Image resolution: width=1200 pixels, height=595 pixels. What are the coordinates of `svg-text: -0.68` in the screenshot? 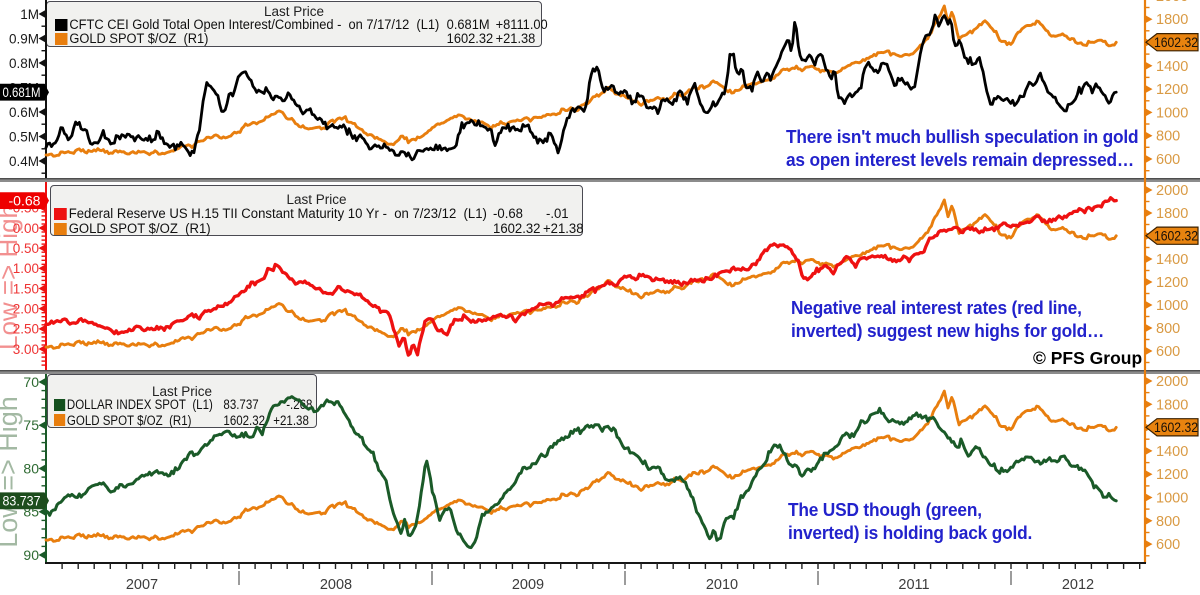 It's located at (25, 201).